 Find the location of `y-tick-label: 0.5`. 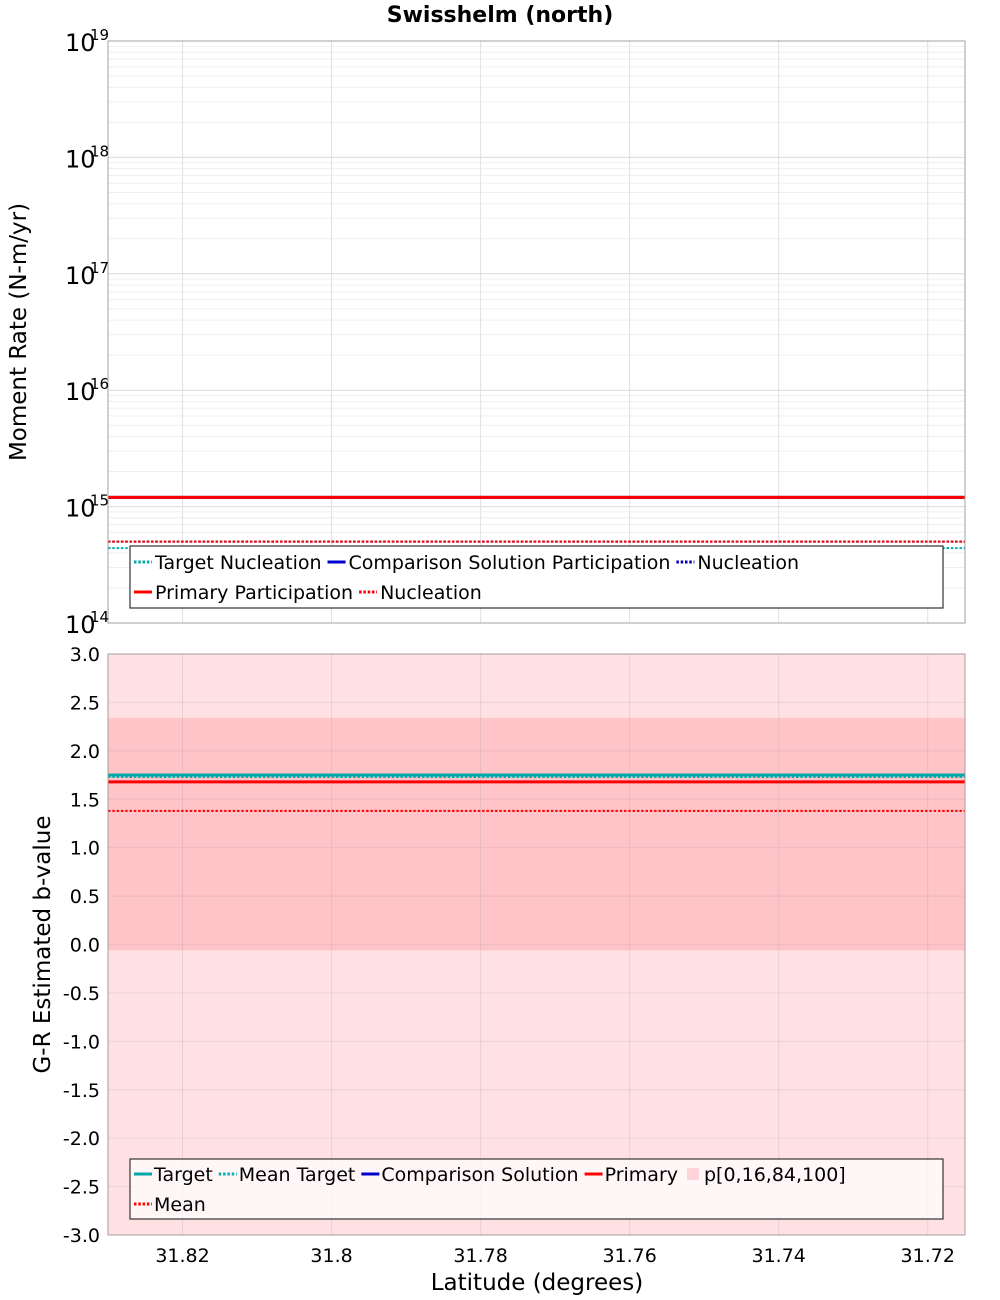

y-tick-label: 0.5 is located at coordinates (85, 897).